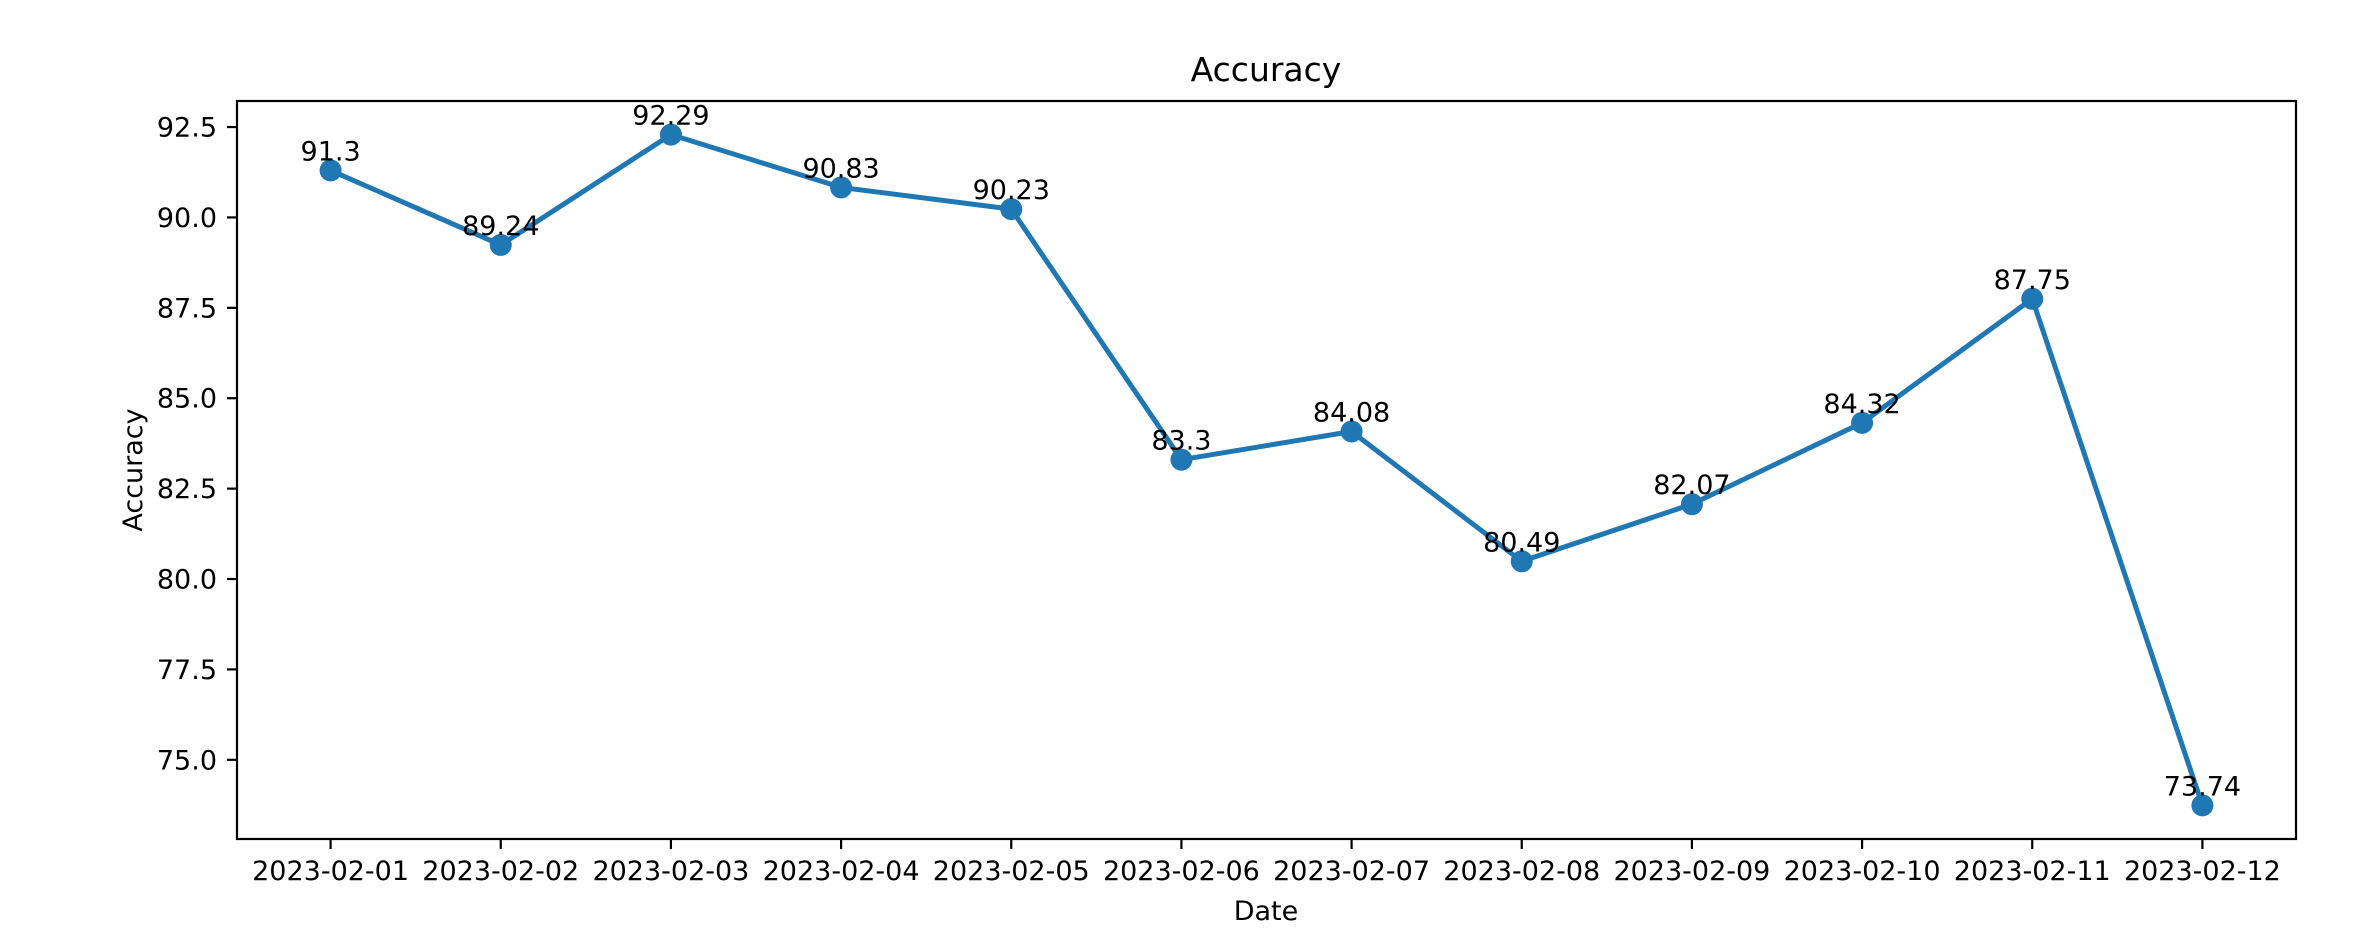  I want to click on y-tick-label: 92.5, so click(187, 128).